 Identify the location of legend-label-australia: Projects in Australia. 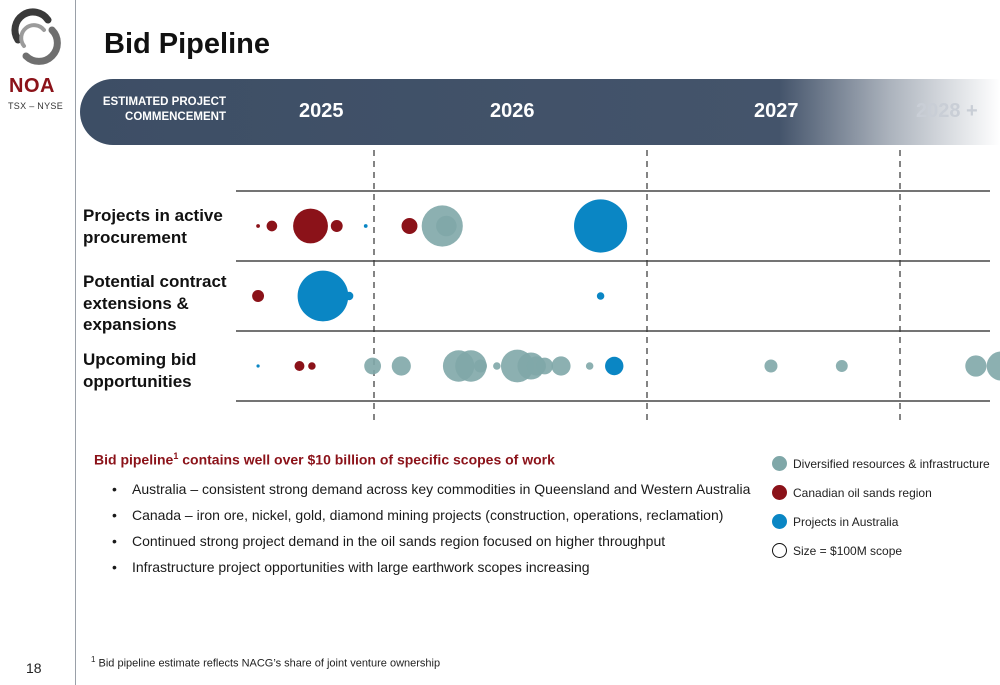
(846, 522).